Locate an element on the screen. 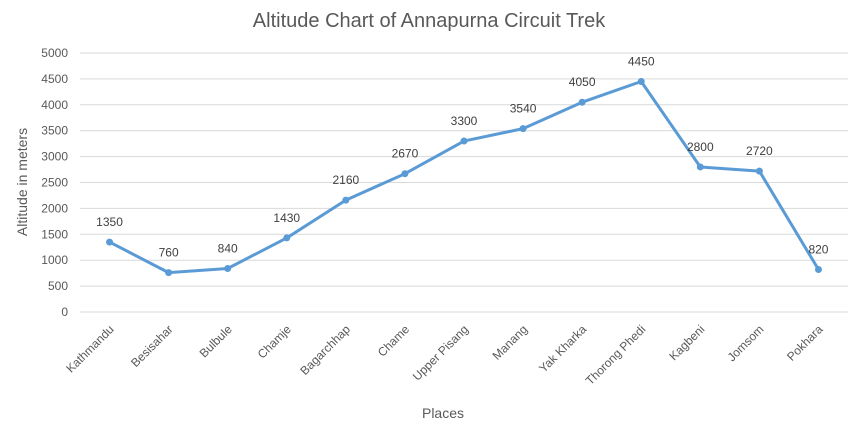  x-tick-label: Bulbule is located at coordinates (216, 341).